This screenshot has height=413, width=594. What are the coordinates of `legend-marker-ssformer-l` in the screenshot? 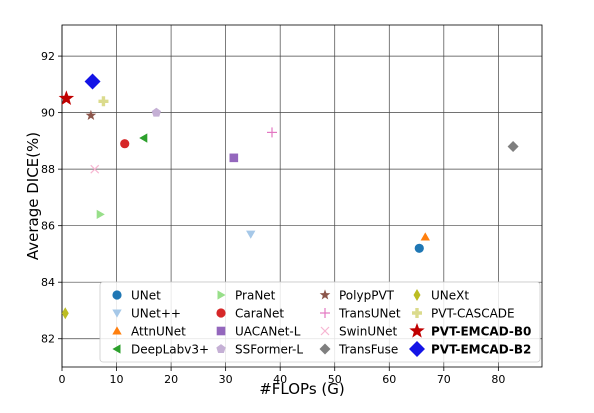 It's located at (221, 348).